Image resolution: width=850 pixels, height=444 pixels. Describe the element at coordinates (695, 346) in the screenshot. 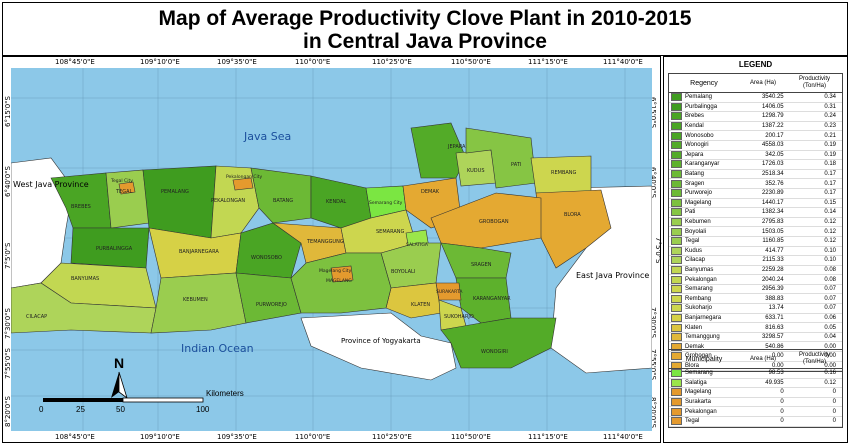

I see `legend-name: Demak` at that location.